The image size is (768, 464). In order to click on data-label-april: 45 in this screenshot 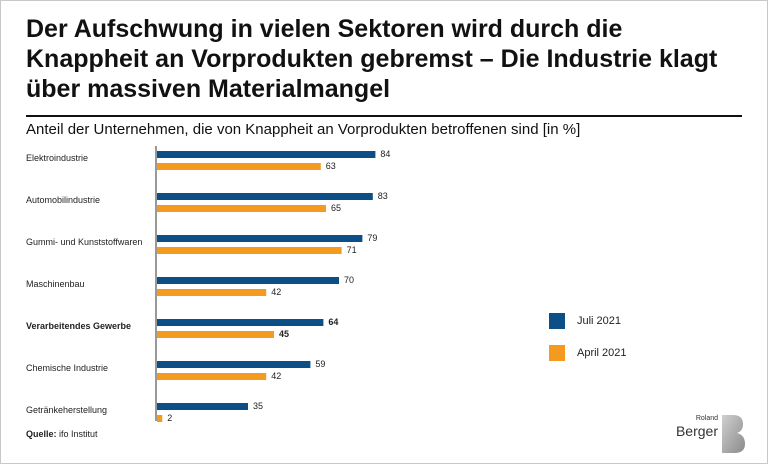, I will do `click(284, 334)`.